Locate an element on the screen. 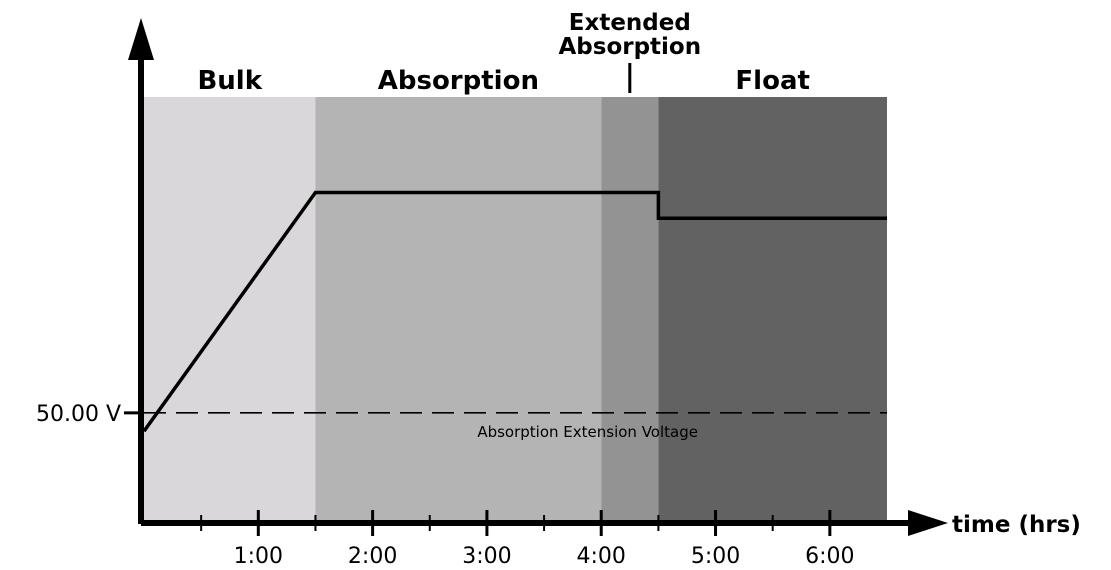  y-axis-arrowhead is located at coordinates (141, 39).